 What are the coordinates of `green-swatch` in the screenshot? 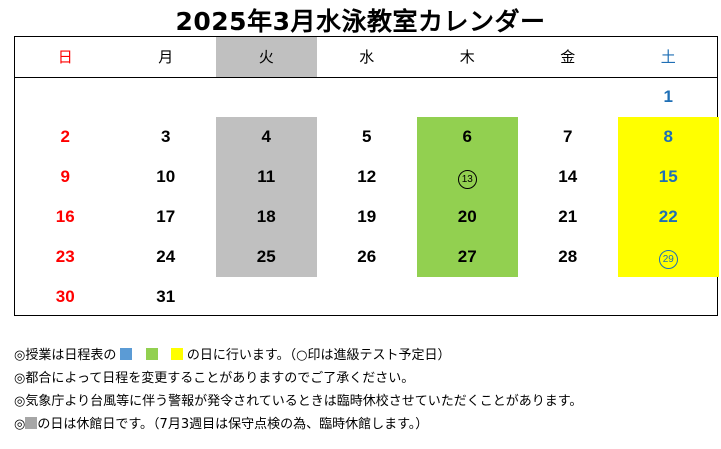 It's located at (151, 354).